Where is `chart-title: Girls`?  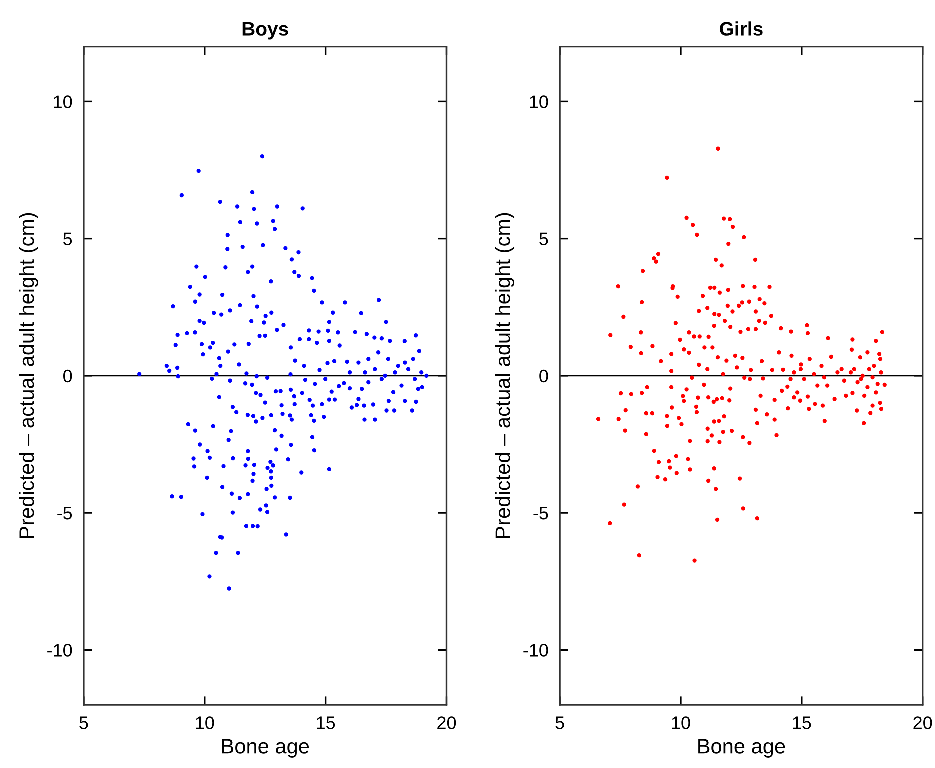 chart-title: Girls is located at coordinates (741, 29).